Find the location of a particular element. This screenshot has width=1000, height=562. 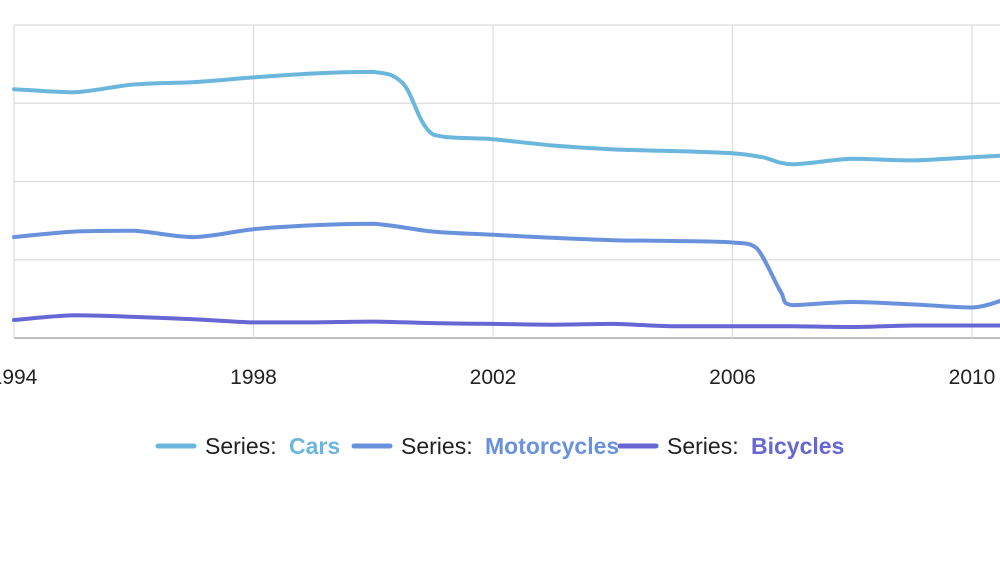

series-line-bicycles is located at coordinates (506, 321).